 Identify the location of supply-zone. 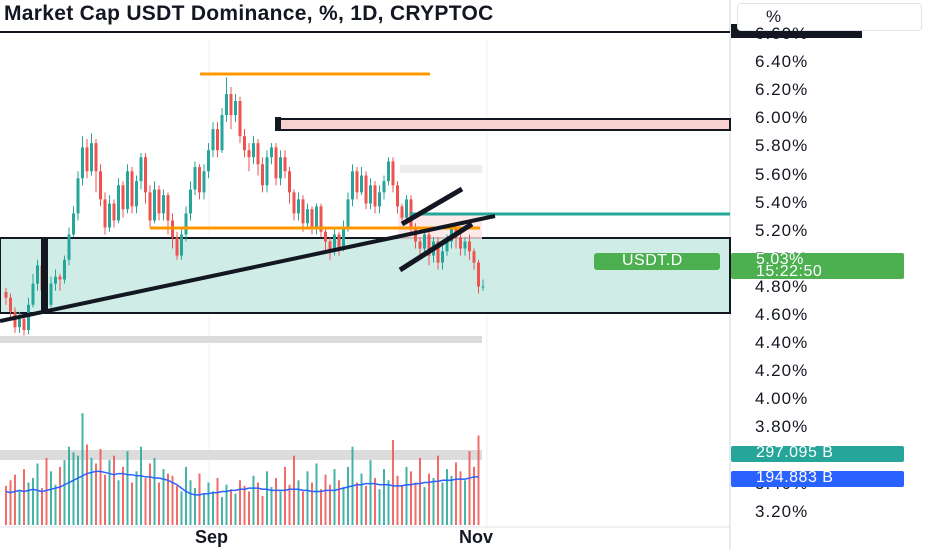
(505, 124).